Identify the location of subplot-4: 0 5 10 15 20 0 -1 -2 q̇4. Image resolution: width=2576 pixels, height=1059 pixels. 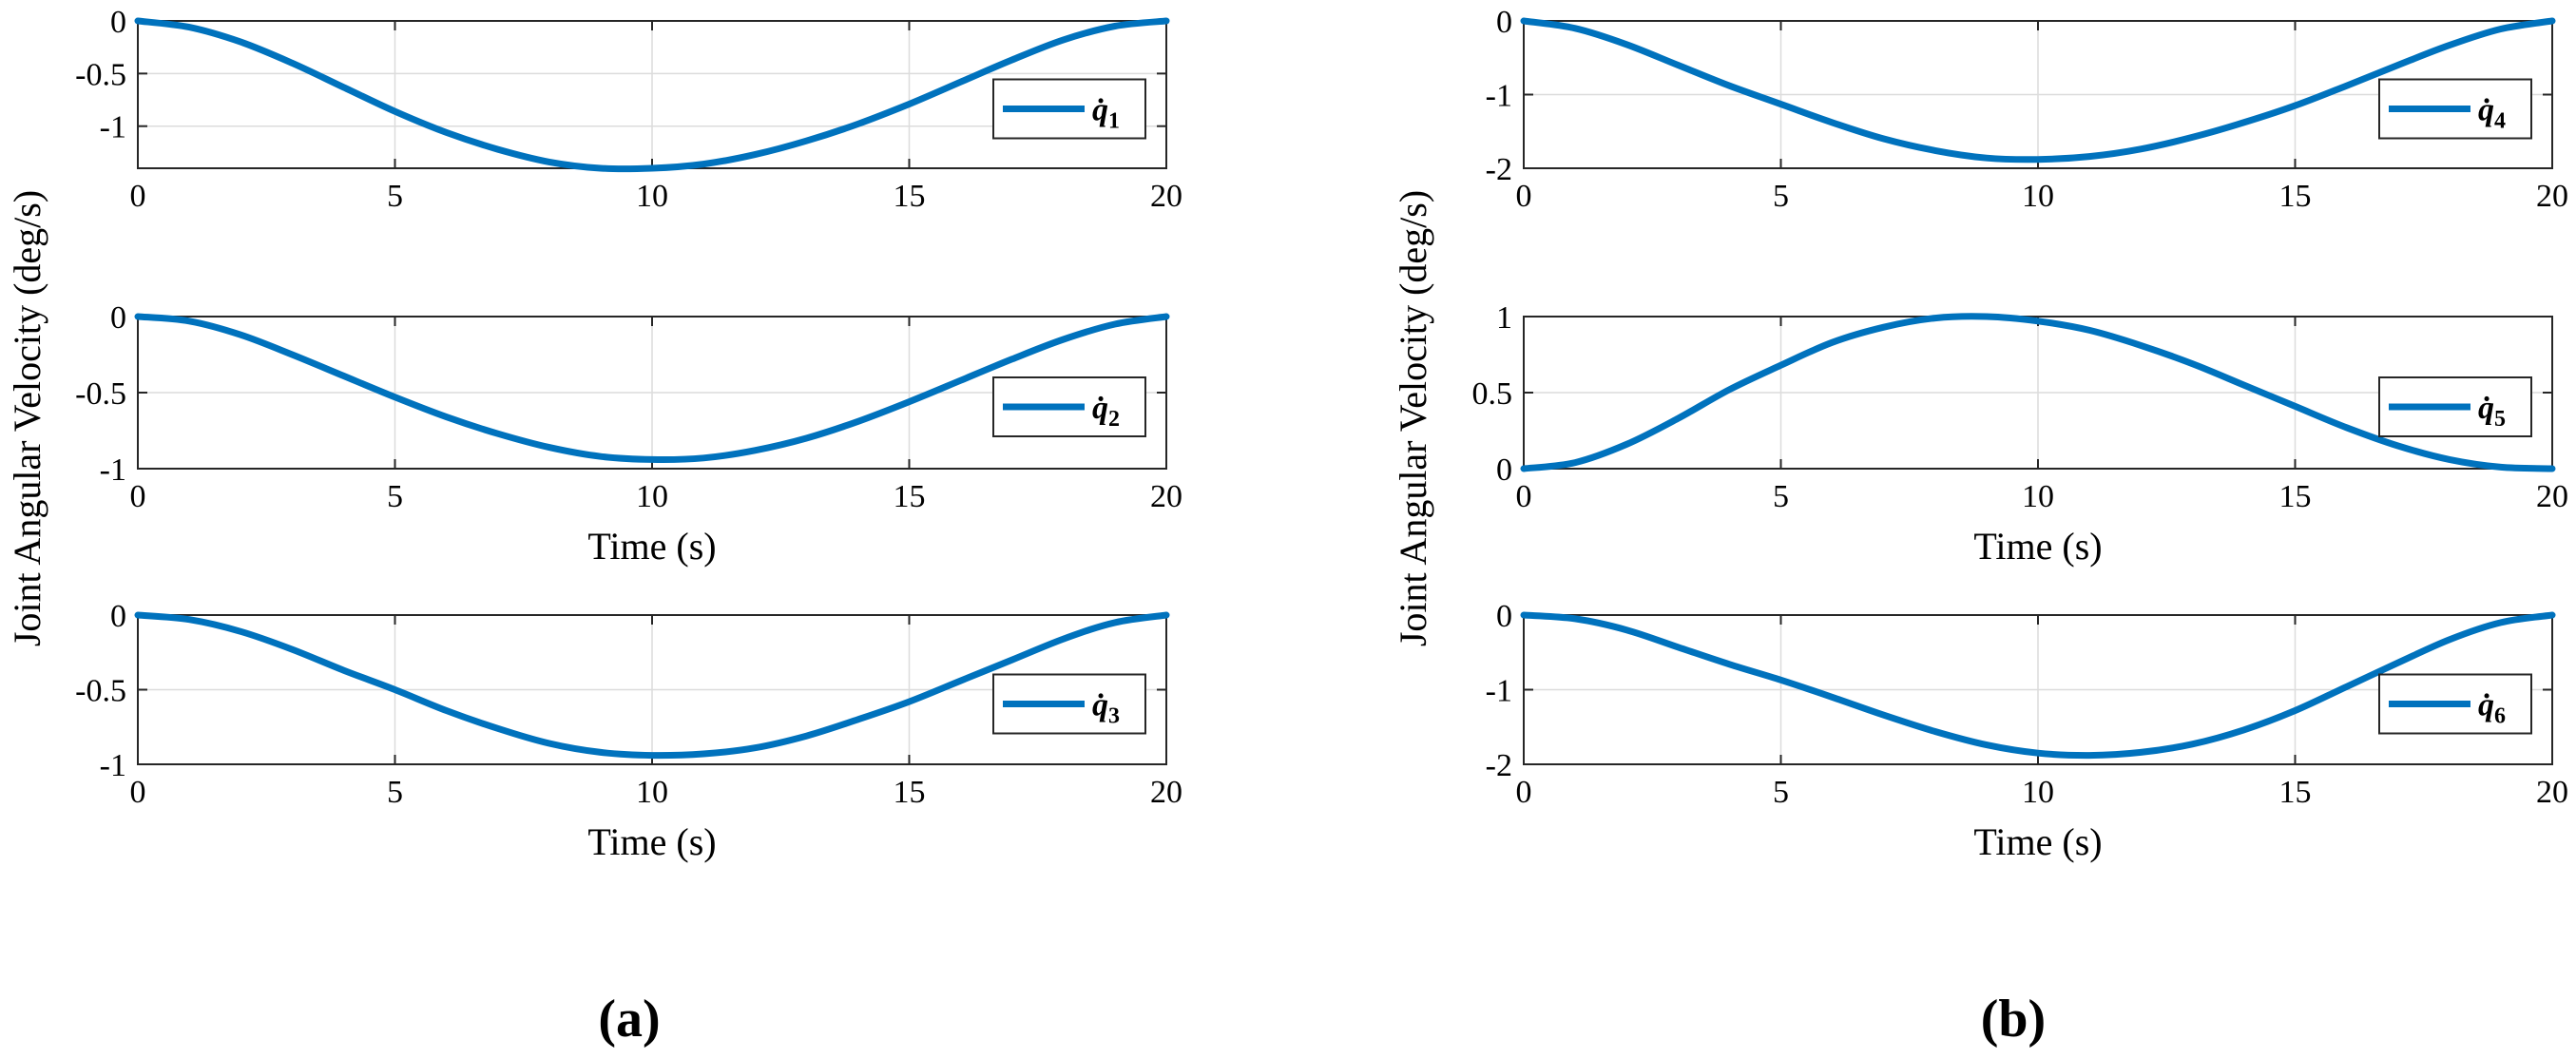
(2027, 109).